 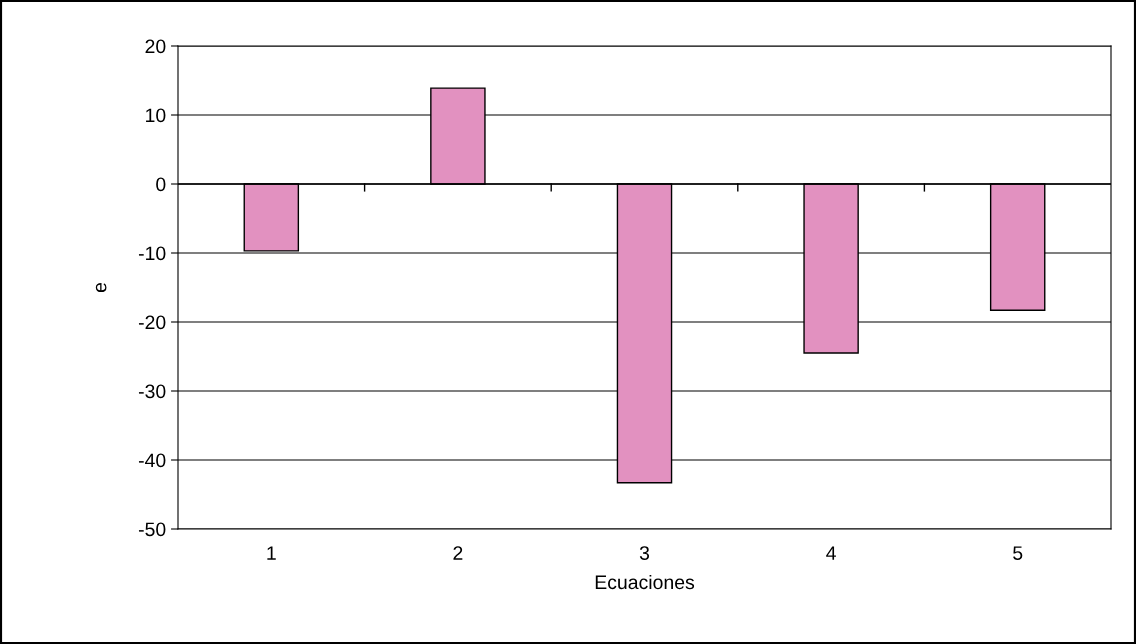 What do you see at coordinates (152, 322) in the screenshot?
I see `y-tick-label: -20` at bounding box center [152, 322].